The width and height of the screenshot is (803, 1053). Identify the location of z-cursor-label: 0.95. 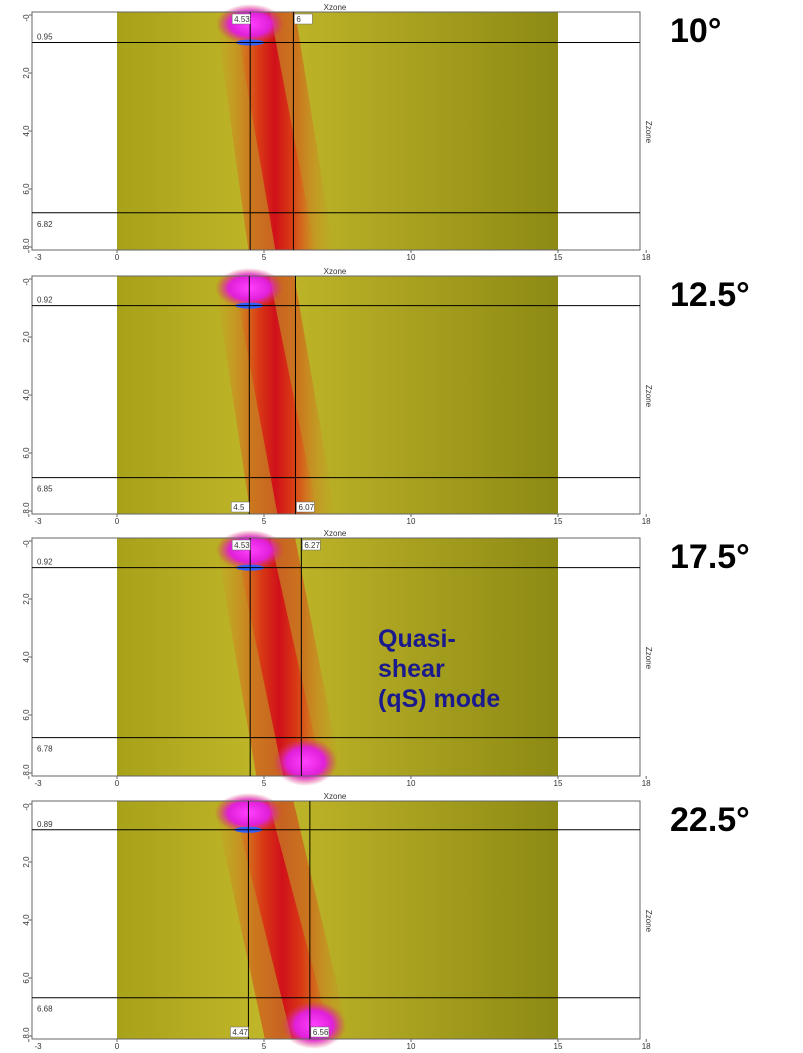
(45, 37).